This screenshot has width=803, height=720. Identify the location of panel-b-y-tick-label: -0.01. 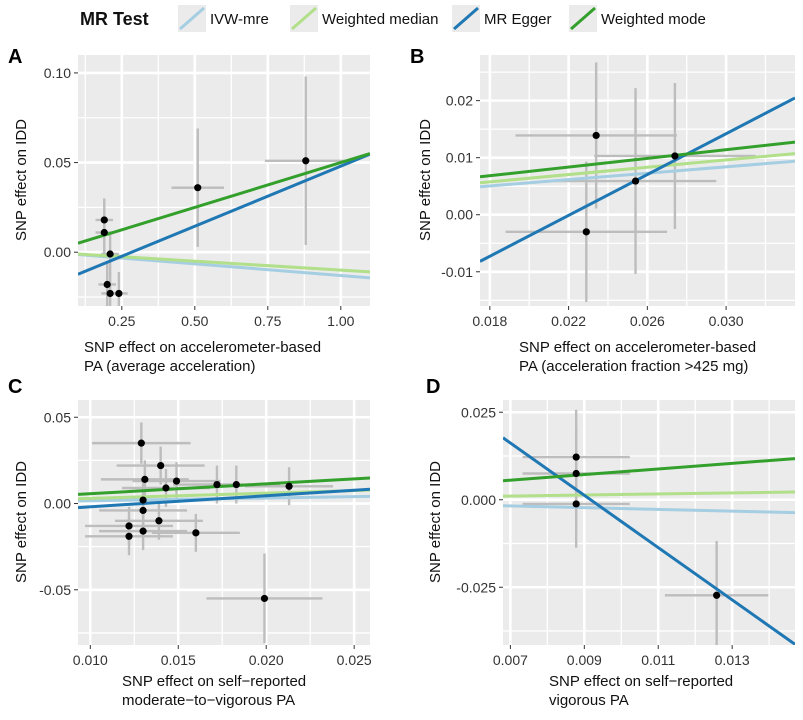
(457, 272).